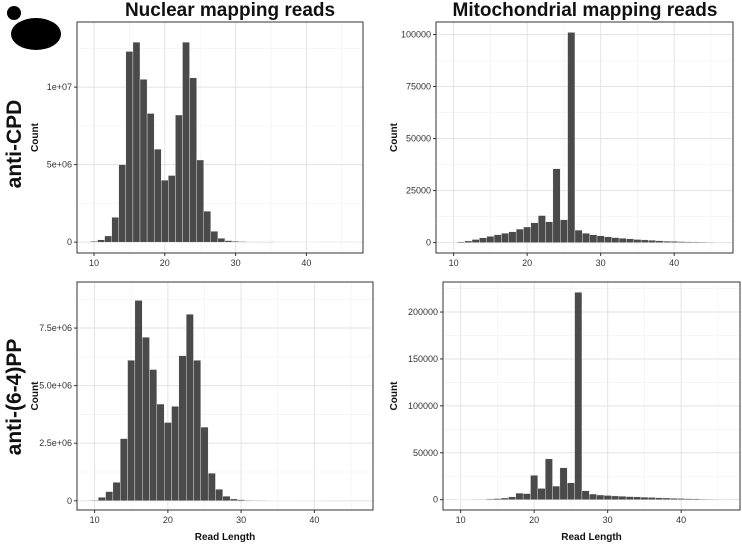 The image size is (742, 545). I want to click on y-tick-label: 200000, so click(423, 312).